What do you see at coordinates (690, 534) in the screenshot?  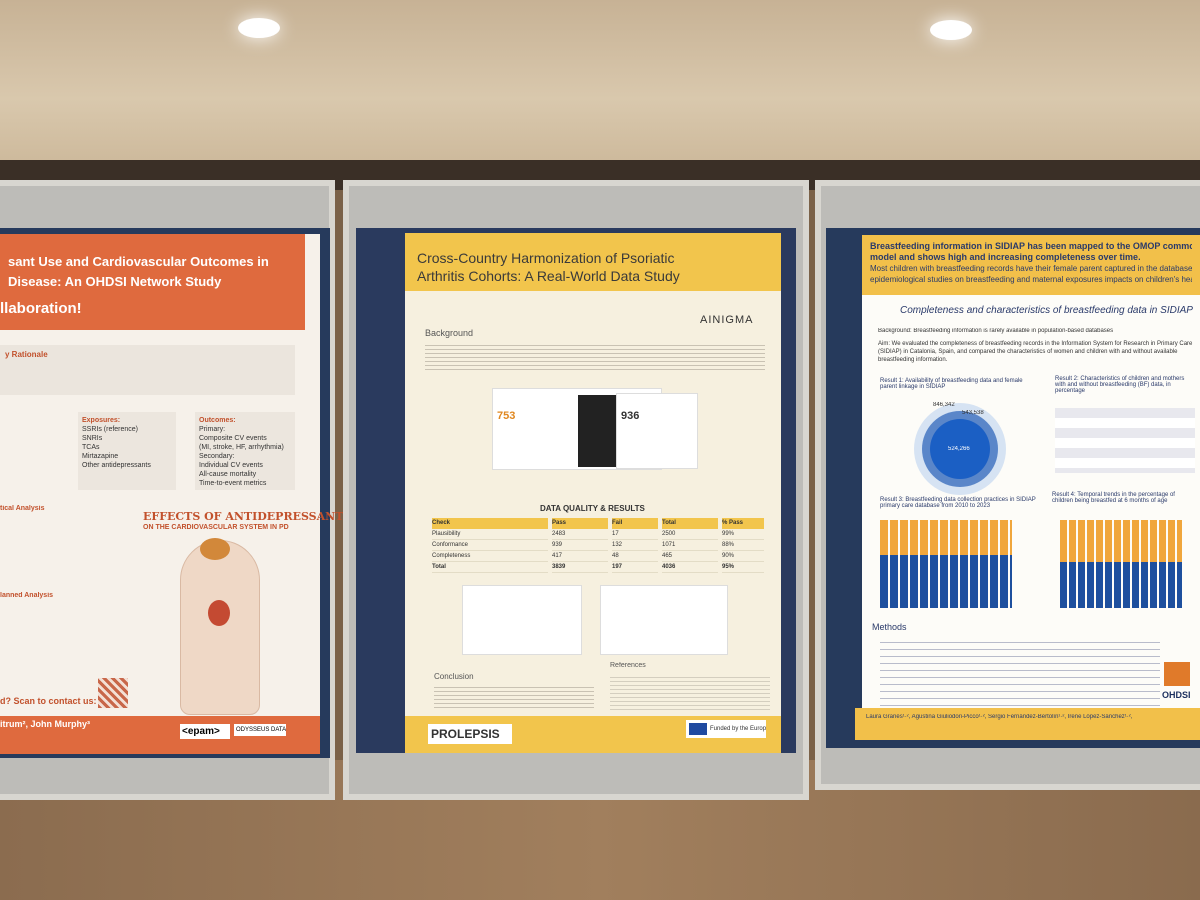 I see `table-cell: 2500` at bounding box center [690, 534].